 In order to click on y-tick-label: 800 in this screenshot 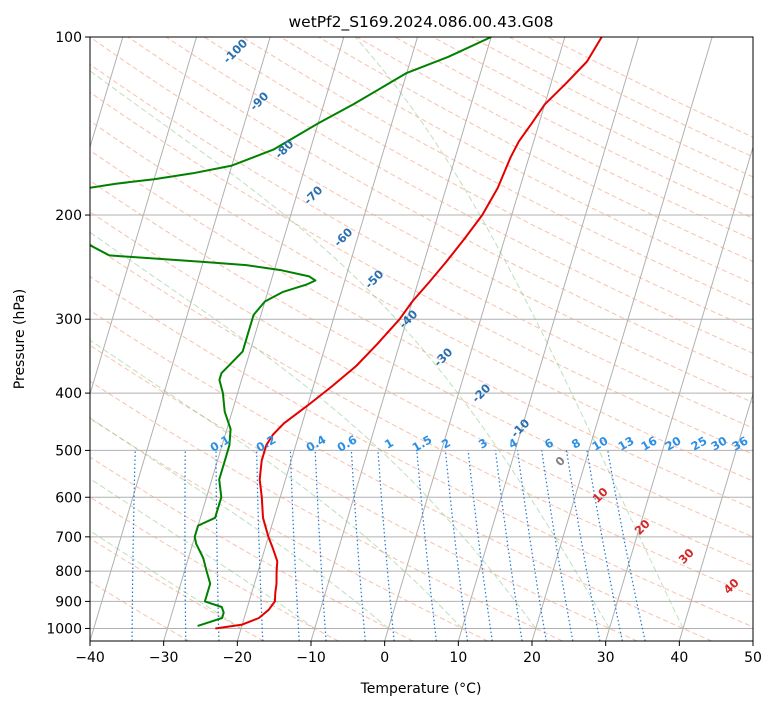, I will do `click(68, 572)`.